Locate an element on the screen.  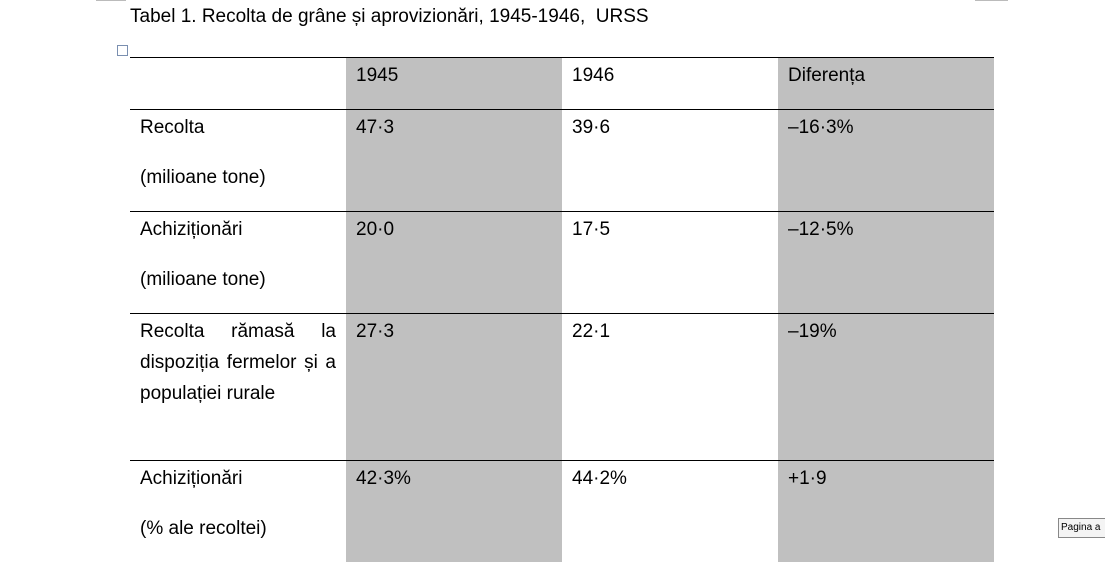
value-cell: –16·3% is located at coordinates (886, 161).